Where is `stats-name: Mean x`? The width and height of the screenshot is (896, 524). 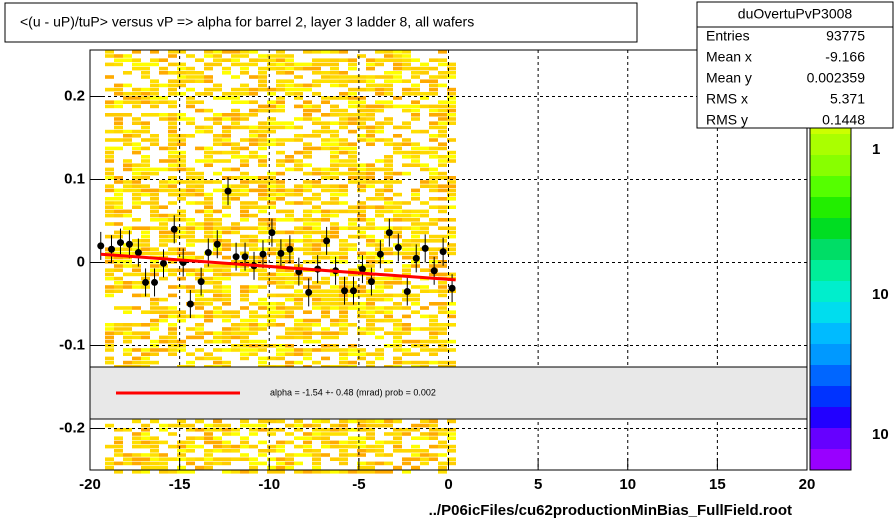 stats-name: Mean x is located at coordinates (729, 57).